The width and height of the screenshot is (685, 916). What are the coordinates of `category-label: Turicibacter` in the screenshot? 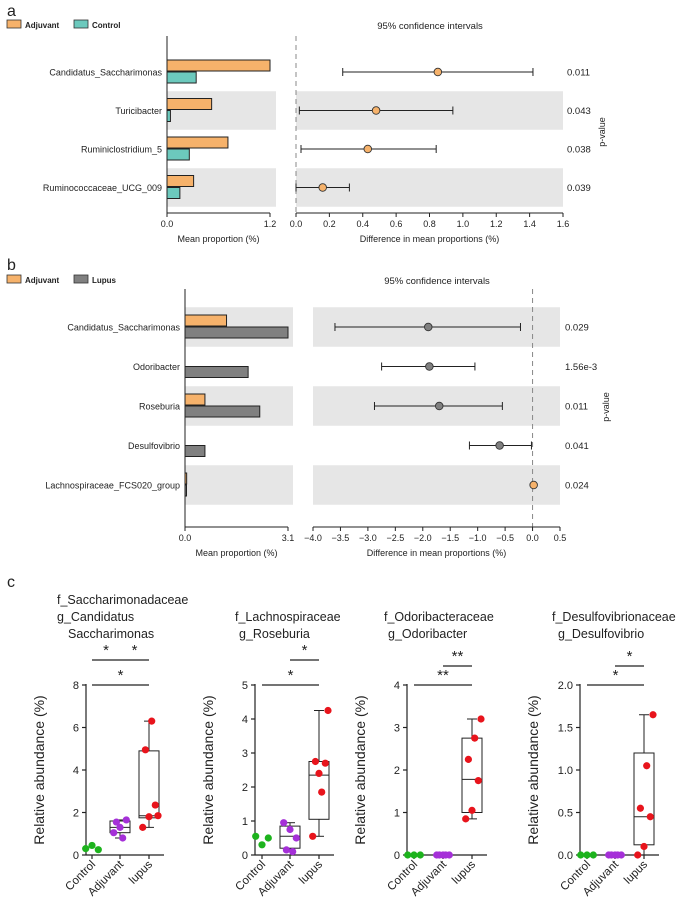 It's located at (138, 111).